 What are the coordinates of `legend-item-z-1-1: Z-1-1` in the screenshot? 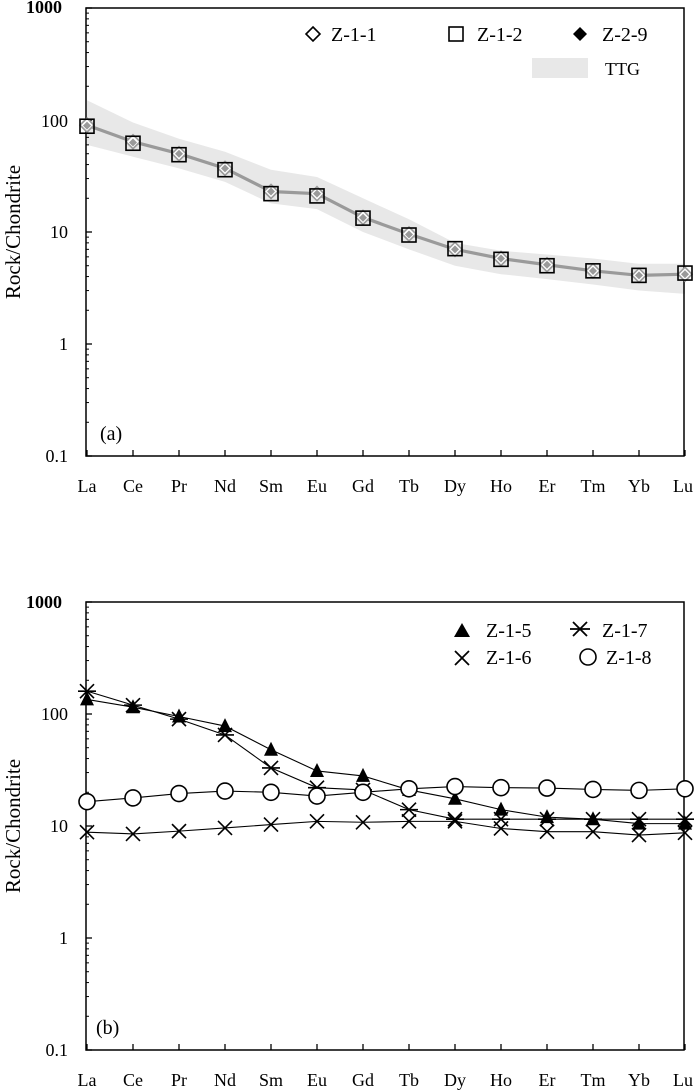 It's located at (340, 35).